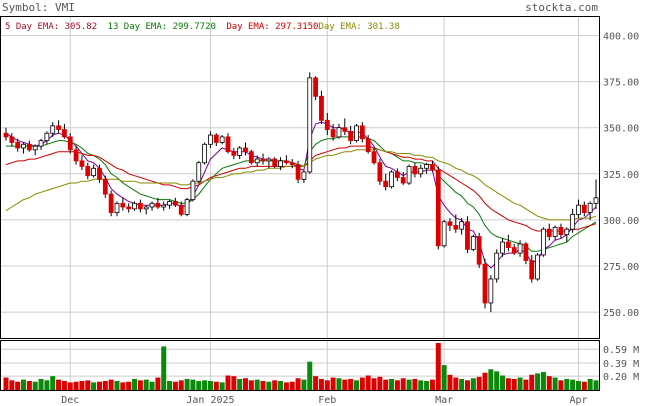 This screenshot has width=655, height=406. What do you see at coordinates (210, 400) in the screenshot?
I see `x-tick-label: Jan 2025` at bounding box center [210, 400].